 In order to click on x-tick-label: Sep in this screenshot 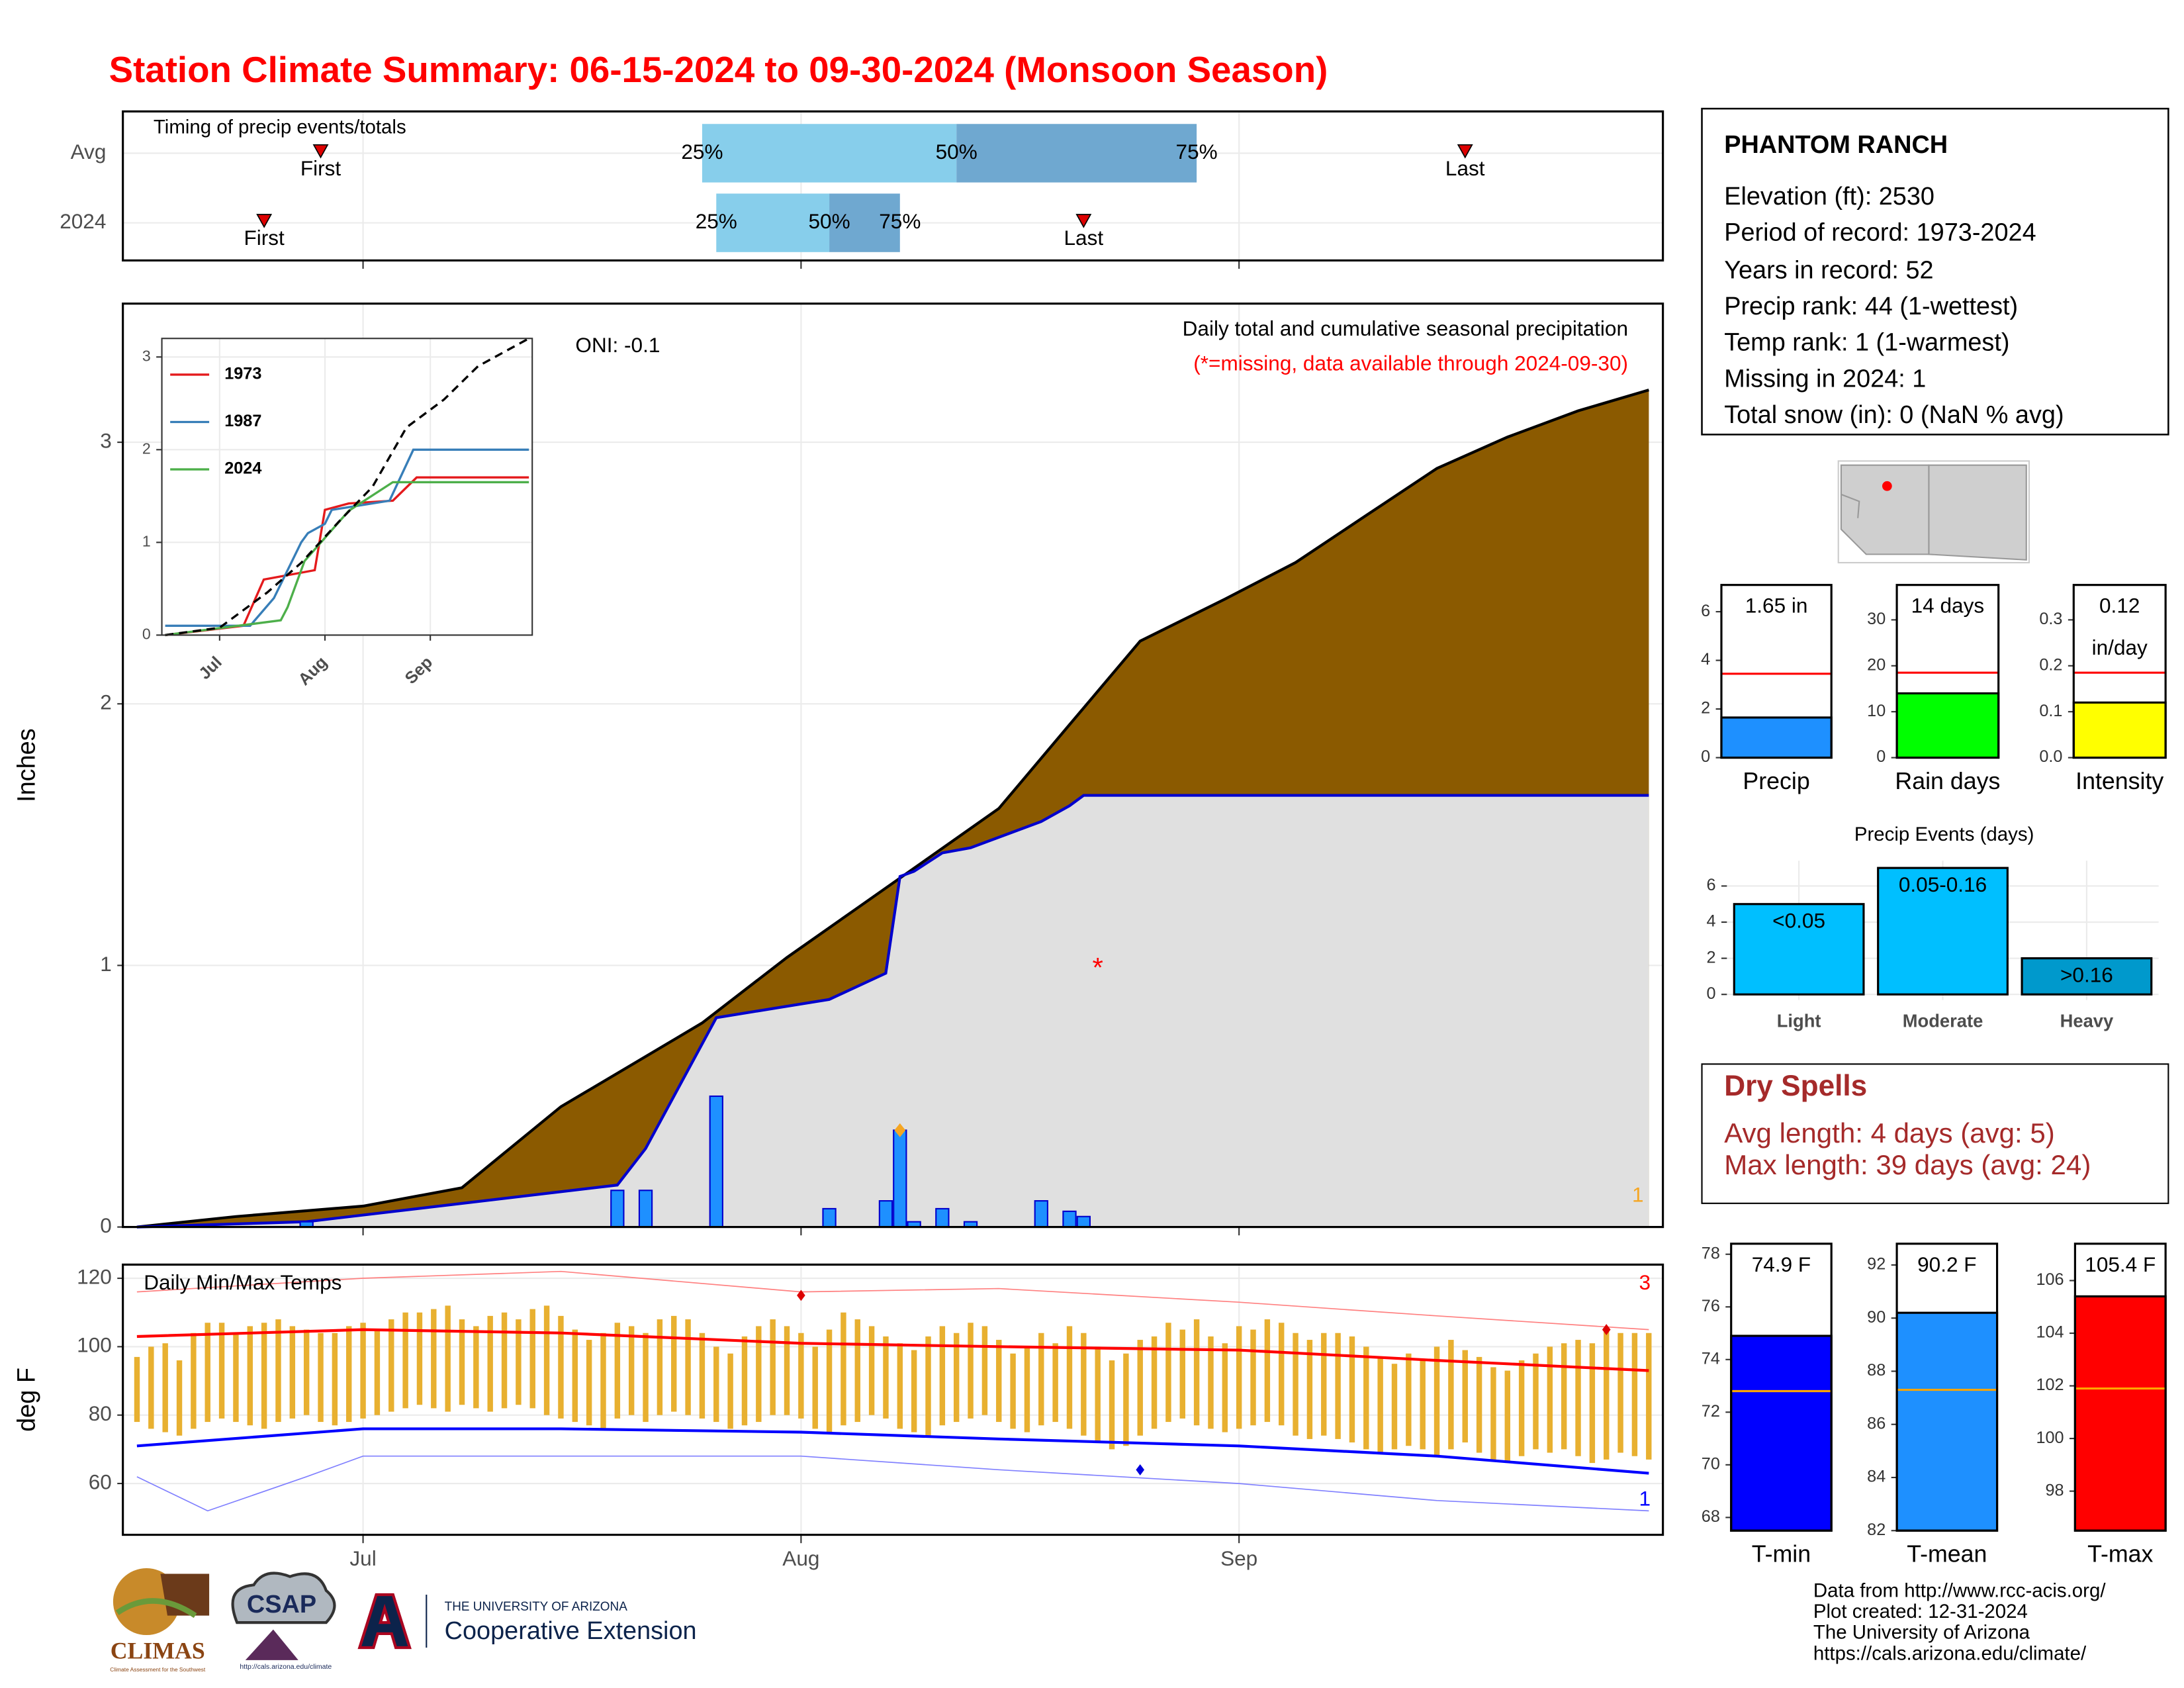, I will do `click(1238, 1558)`.